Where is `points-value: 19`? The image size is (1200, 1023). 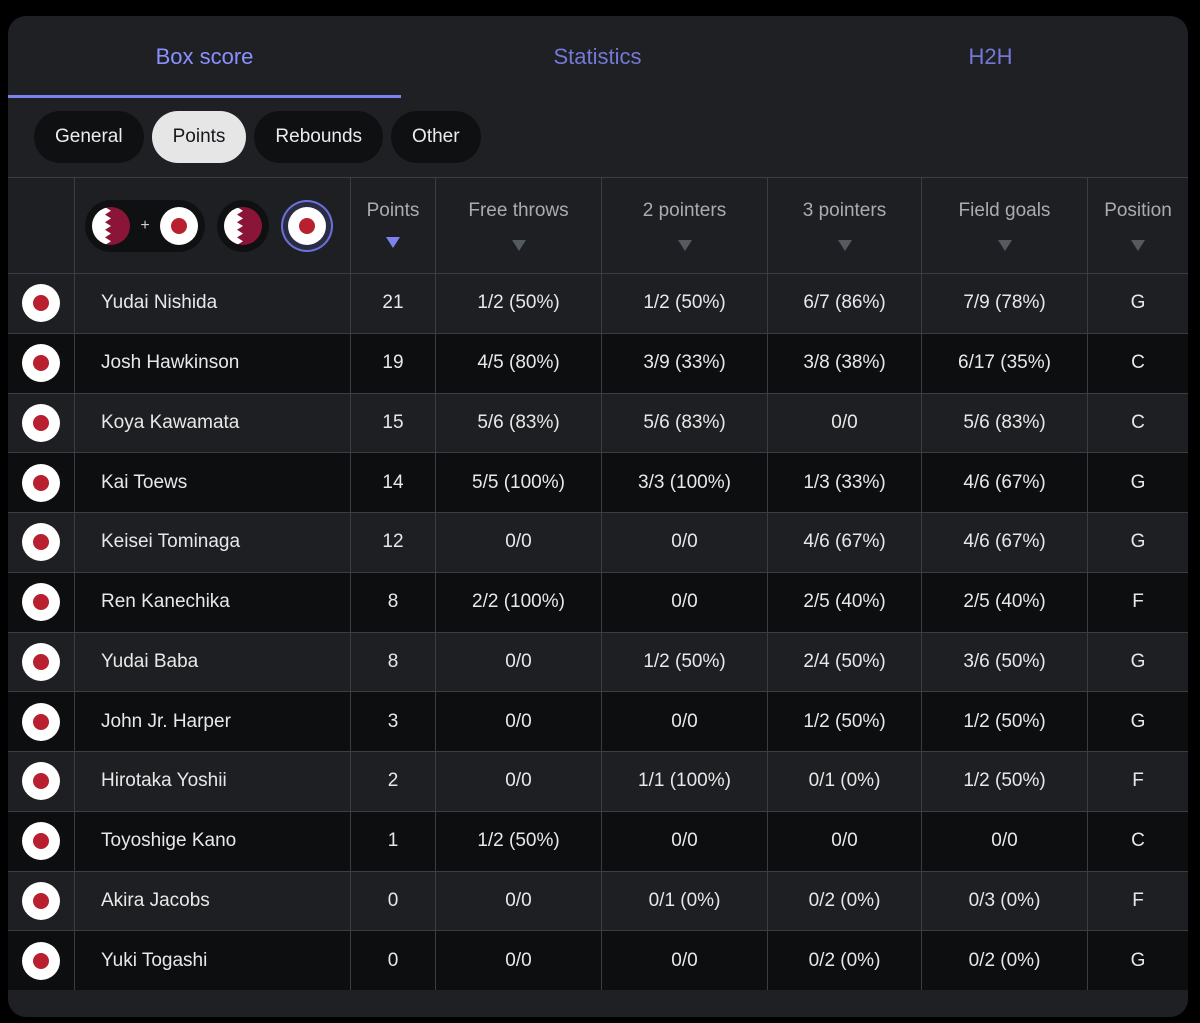 points-value: 19 is located at coordinates (393, 363).